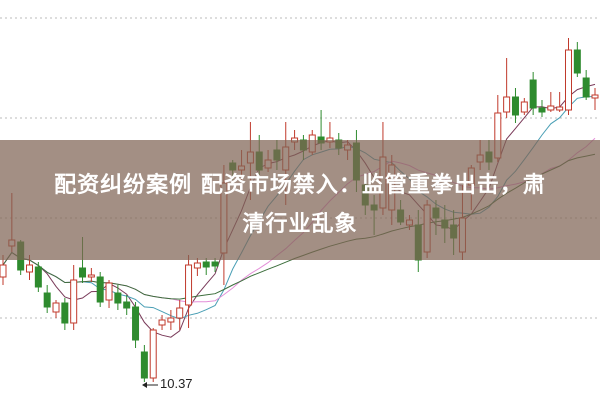 Image resolution: width=600 pixels, height=401 pixels. Describe the element at coordinates (144, 385) in the screenshot. I see `low-arrow-head-icon` at that location.